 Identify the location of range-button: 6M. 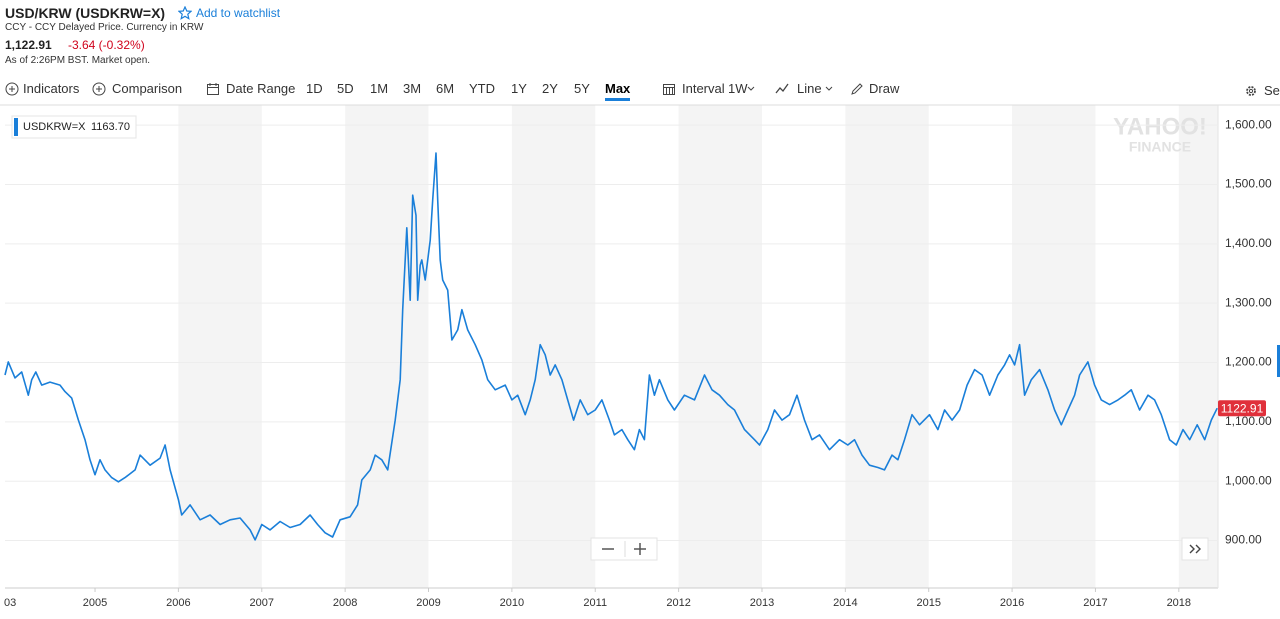
(445, 88).